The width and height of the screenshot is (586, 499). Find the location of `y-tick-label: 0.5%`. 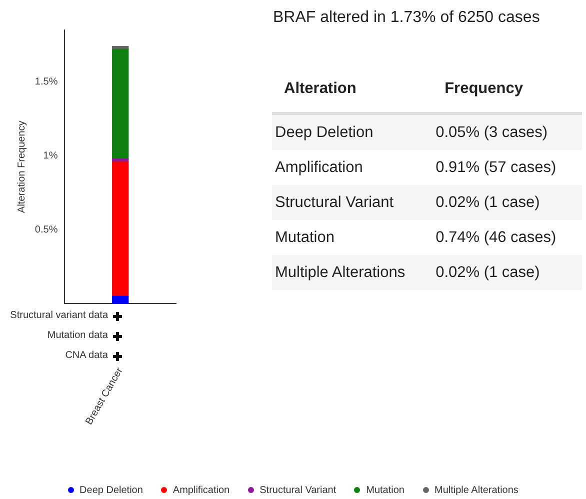

y-tick-label: 0.5% is located at coordinates (46, 230).